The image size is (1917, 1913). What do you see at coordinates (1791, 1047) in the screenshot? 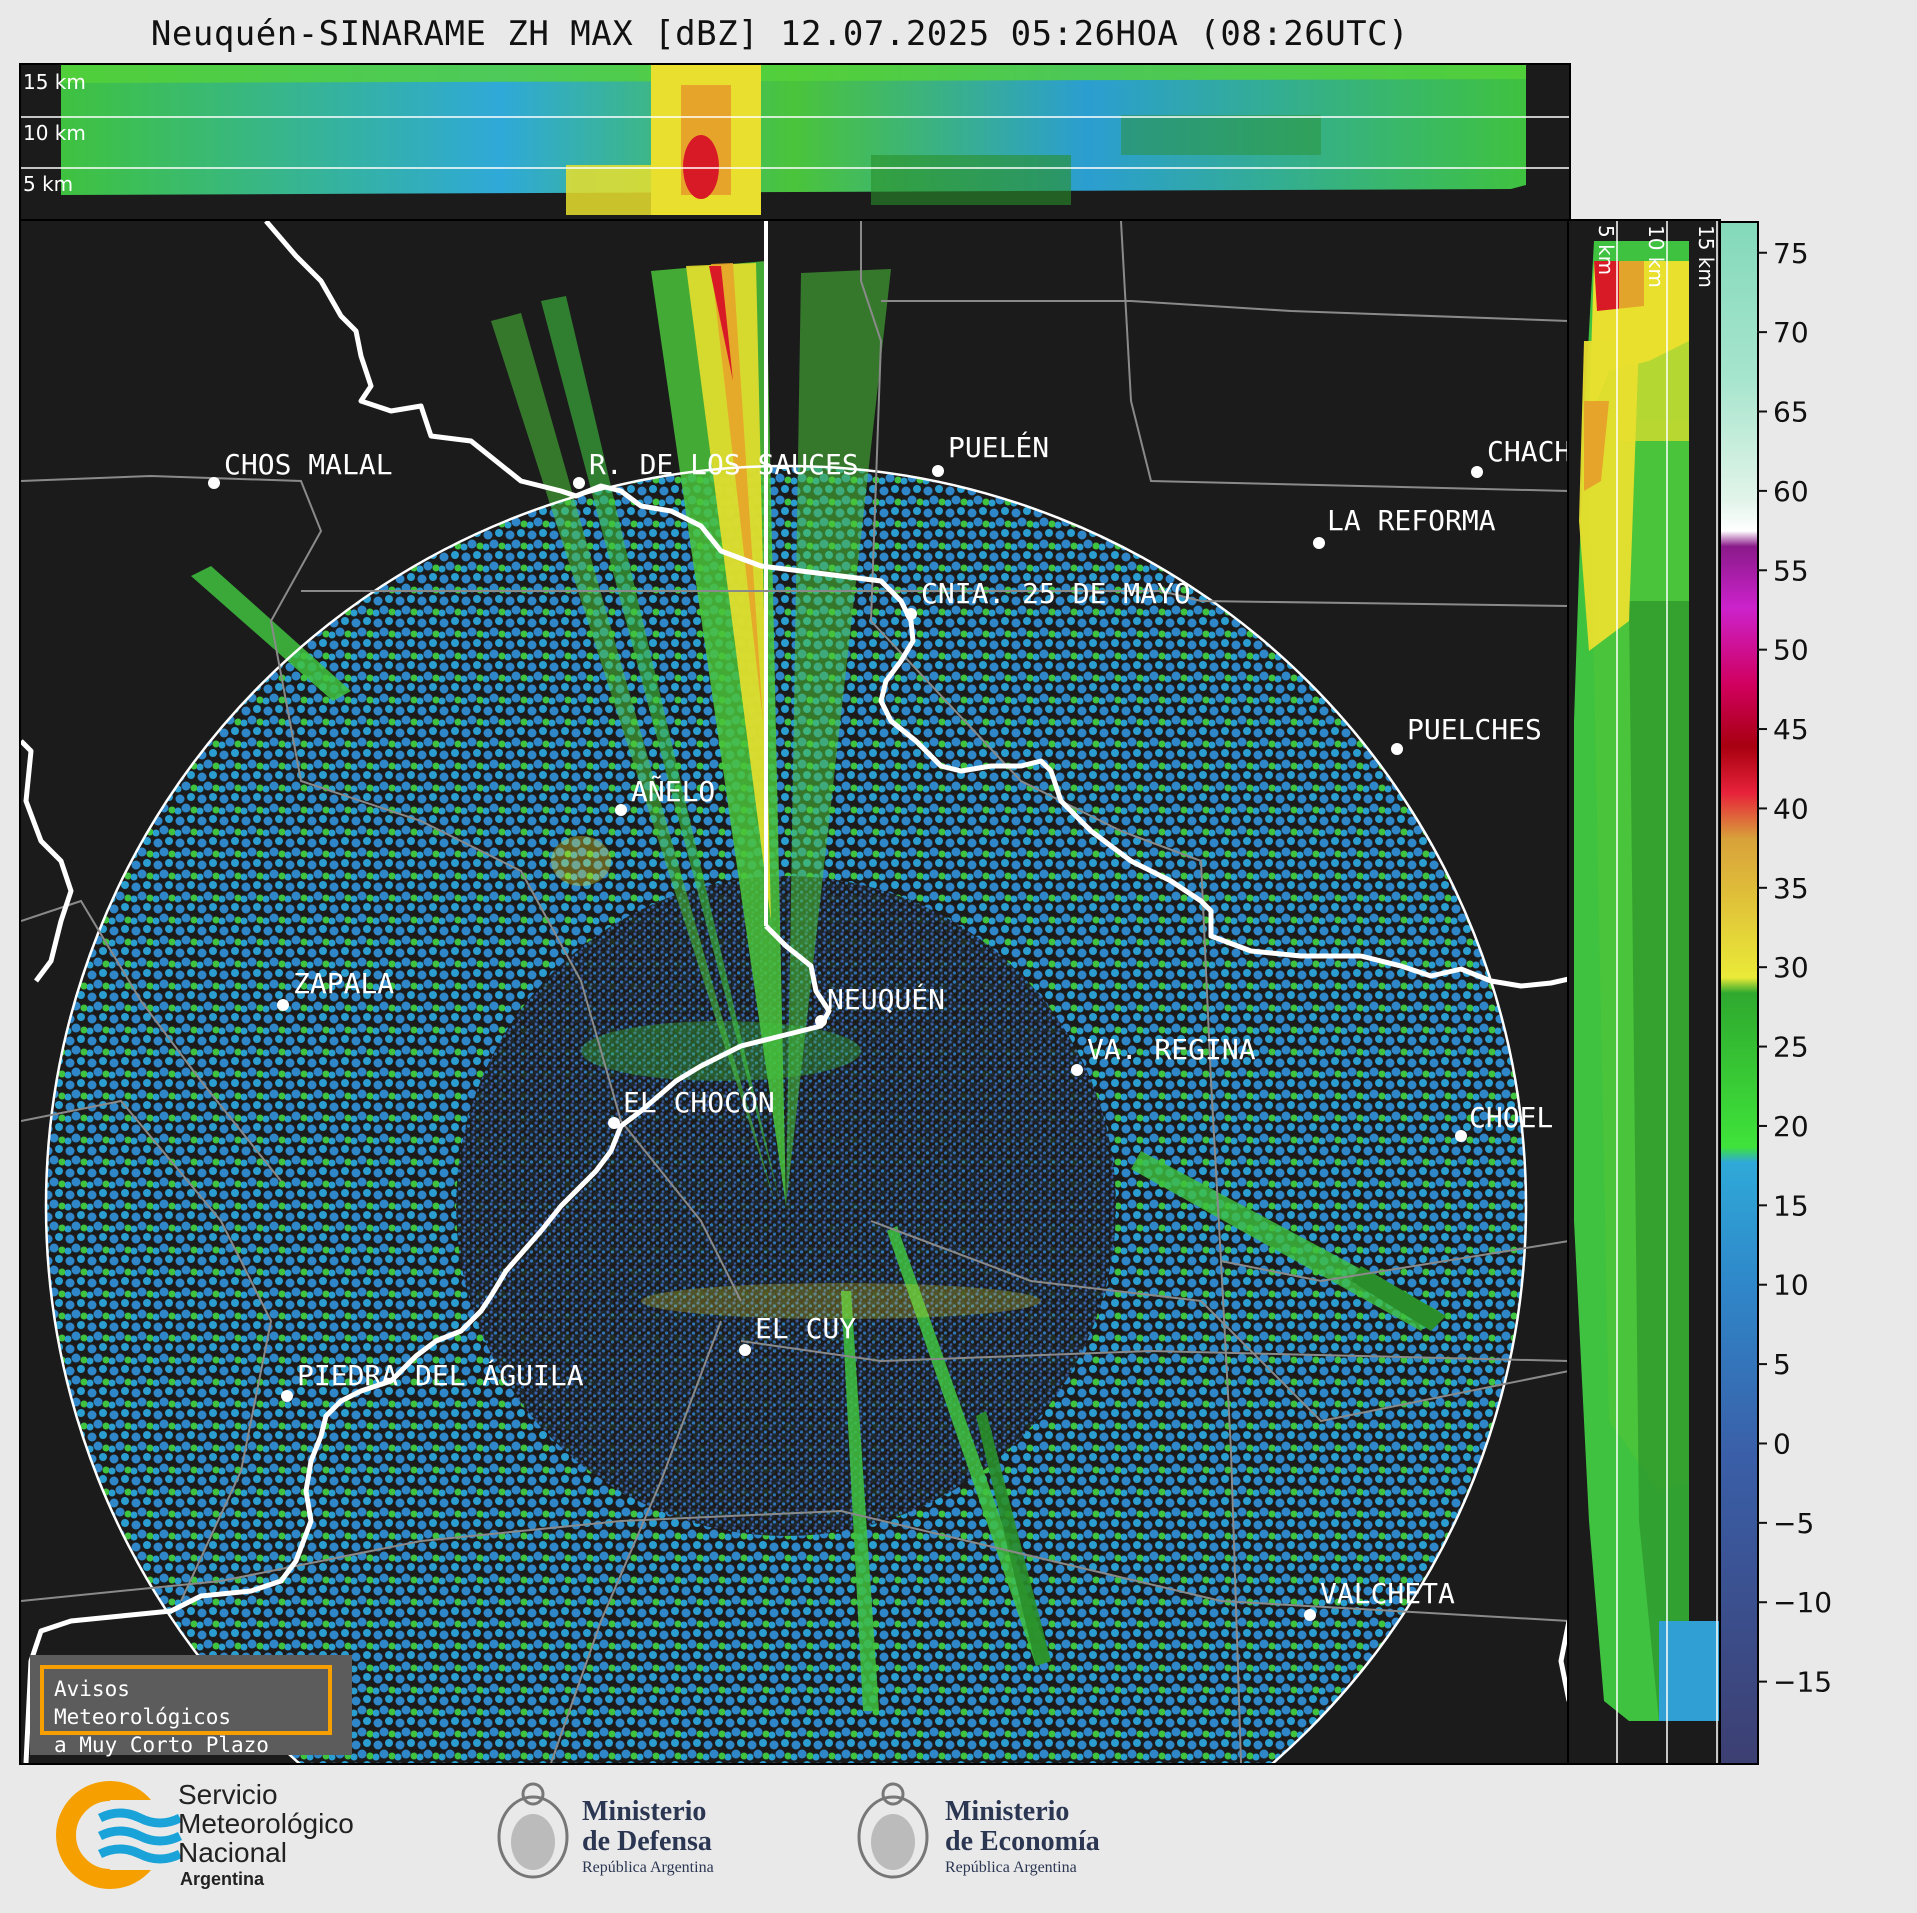
I see `colorbar-tick-label: 25` at bounding box center [1791, 1047].